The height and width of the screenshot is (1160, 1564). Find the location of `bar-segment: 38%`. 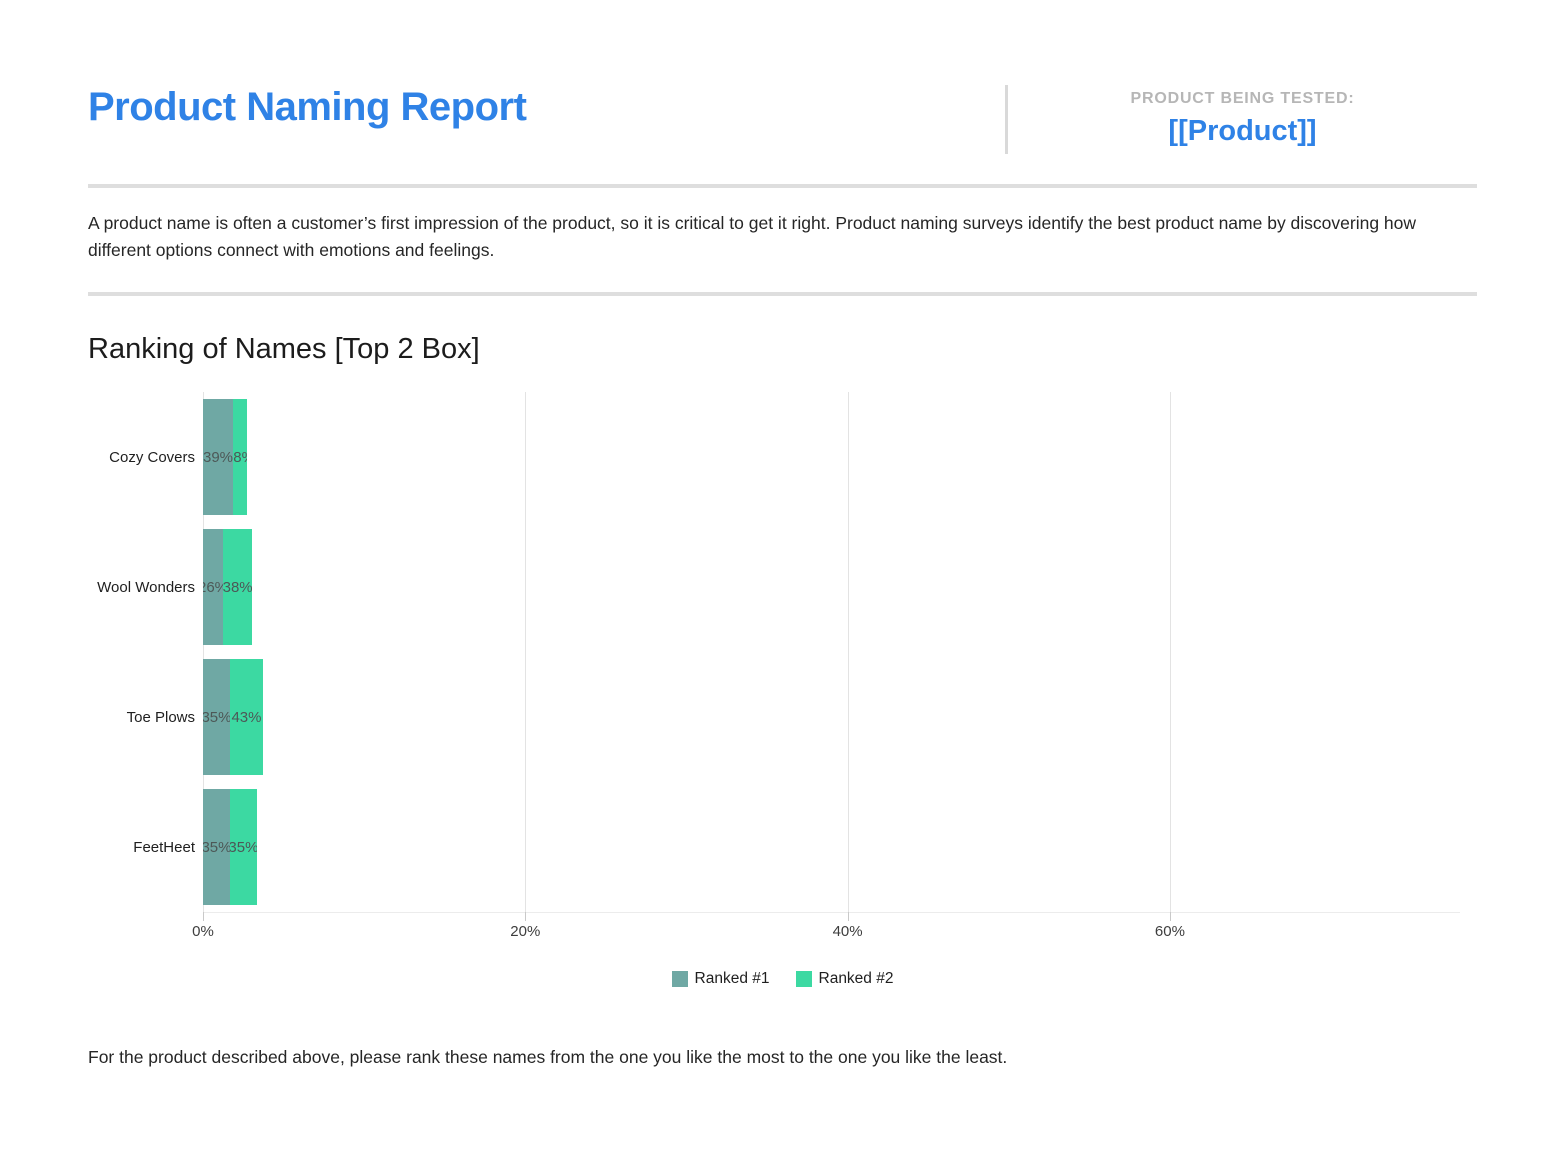

bar-segment: 38% is located at coordinates (238, 587).